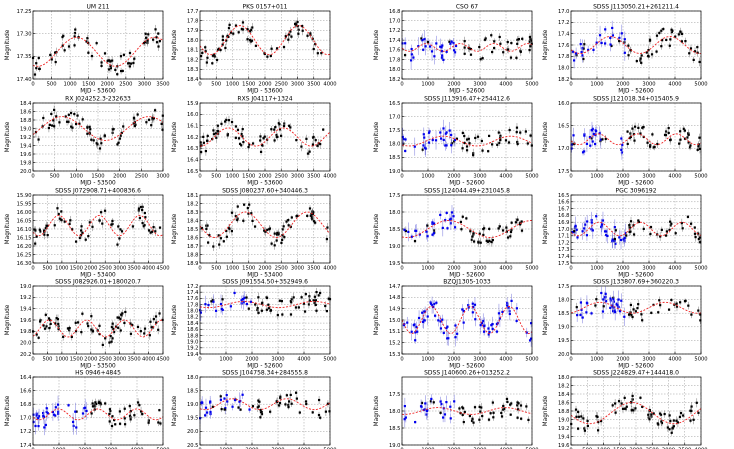 Image resolution: width=734 pixels, height=449 pixels. What do you see at coordinates (395, 213) in the screenshot?
I see `y-tick-label: 18.0` at bounding box center [395, 213].